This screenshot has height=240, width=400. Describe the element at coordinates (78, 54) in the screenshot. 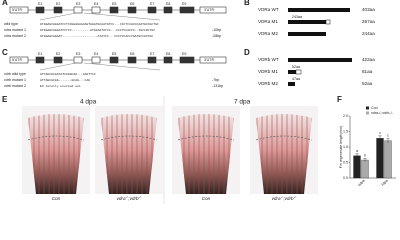

I see `exon-label: E3` at that location.